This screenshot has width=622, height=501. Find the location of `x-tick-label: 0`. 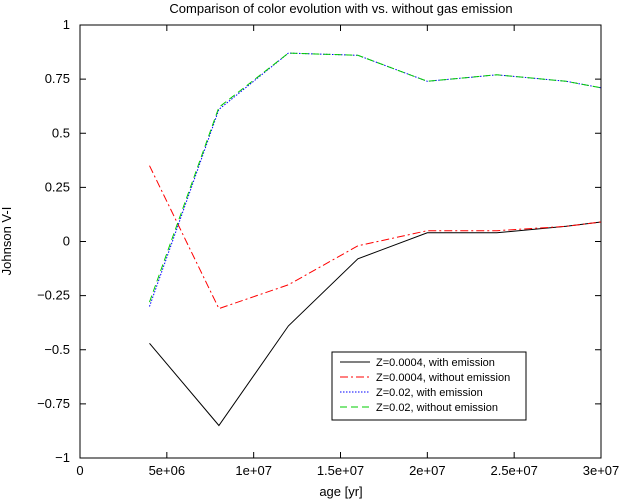

x-tick-label: 0 is located at coordinates (79, 470).